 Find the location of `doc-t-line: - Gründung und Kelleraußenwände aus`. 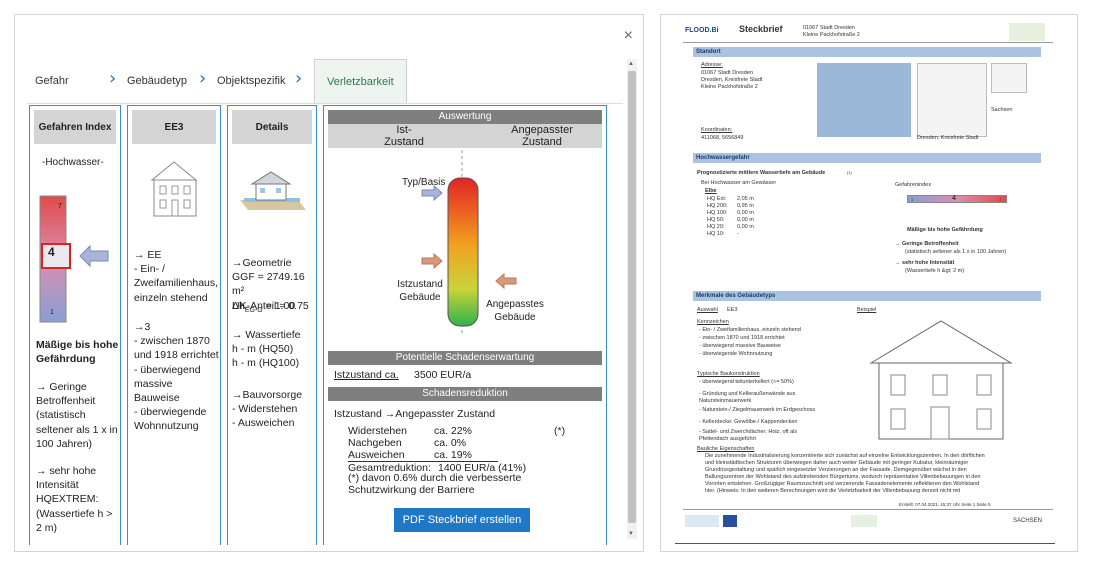

doc-t-line: - Gründung und Kelleraußenwände aus is located at coordinates (747, 394).